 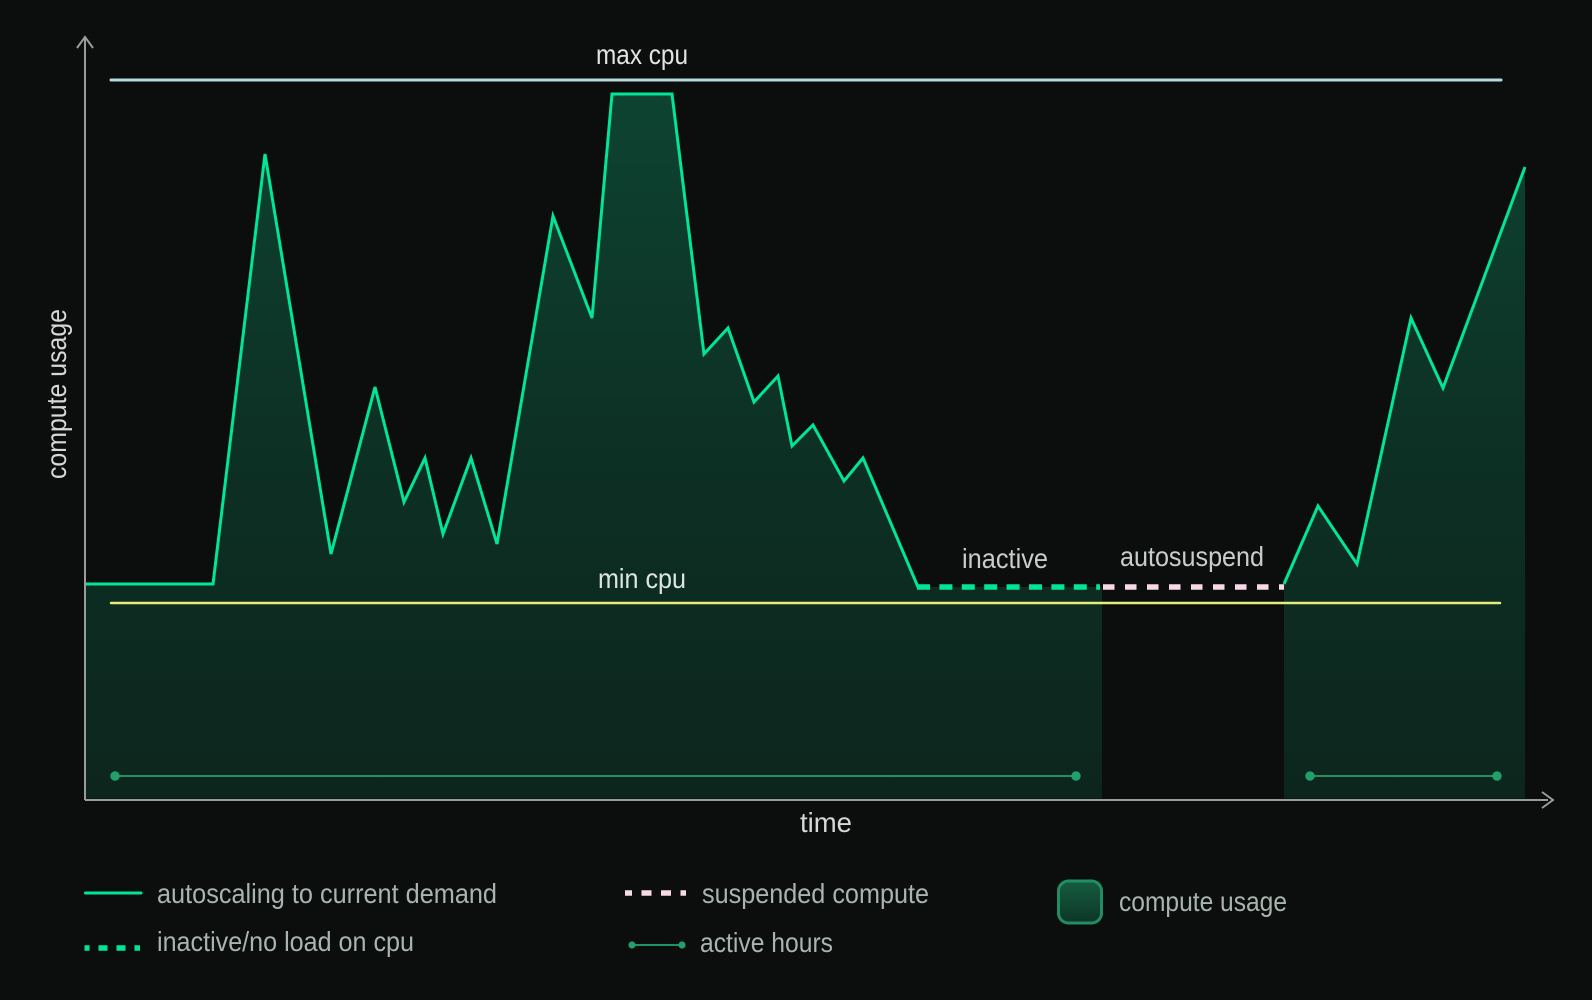 I want to click on svg-text: max cpu, so click(x=642, y=54).